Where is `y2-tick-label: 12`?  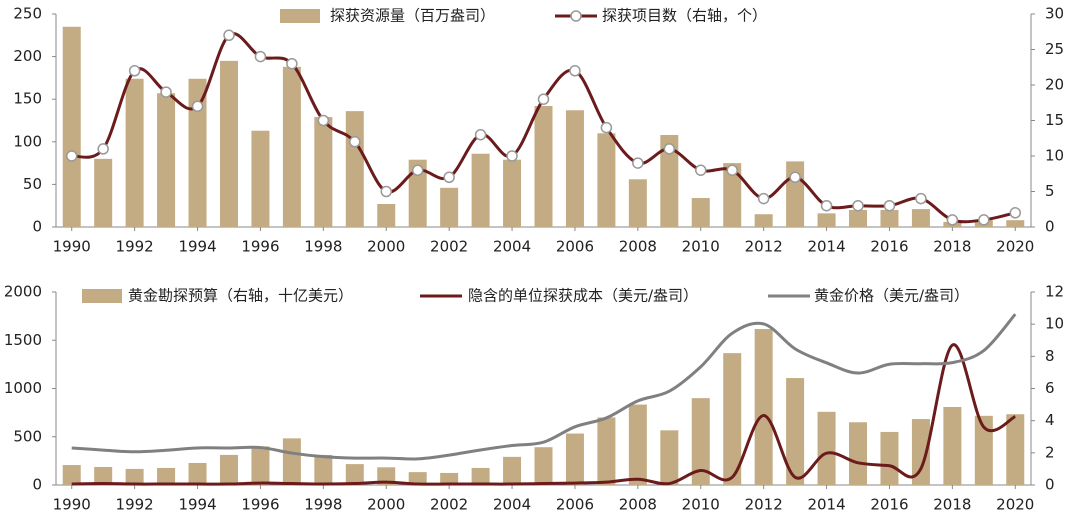 y2-tick-label: 12 is located at coordinates (1054, 292).